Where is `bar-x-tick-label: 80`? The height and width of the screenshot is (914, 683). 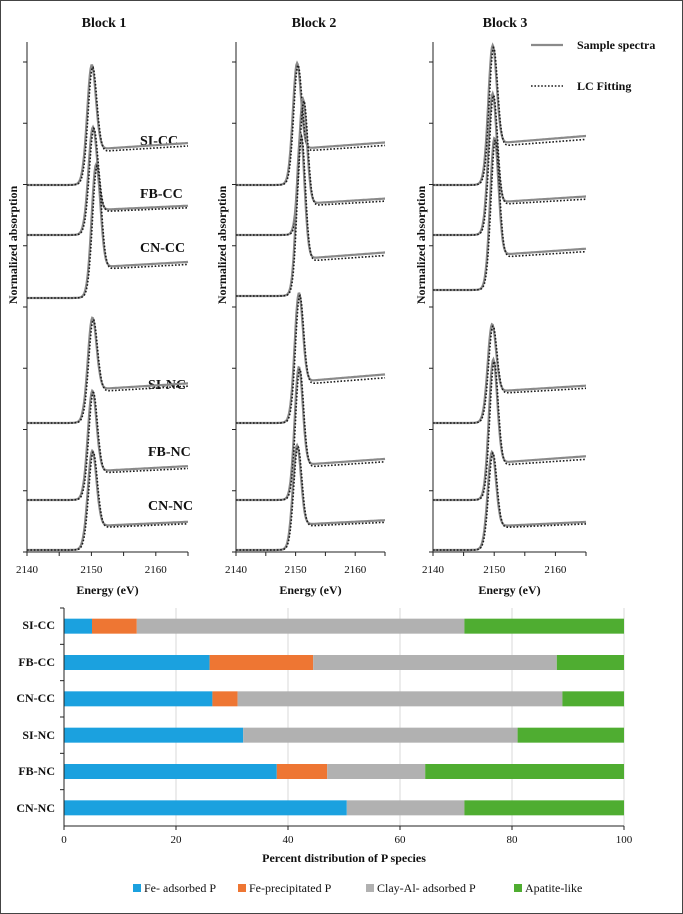 bar-x-tick-label: 80 is located at coordinates (513, 840).